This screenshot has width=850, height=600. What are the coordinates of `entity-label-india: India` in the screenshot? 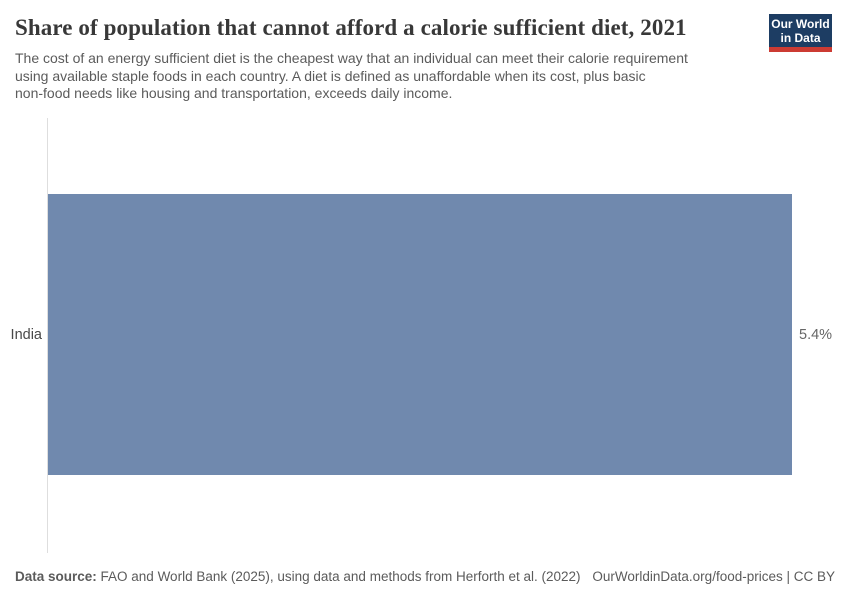 It's located at (26, 335).